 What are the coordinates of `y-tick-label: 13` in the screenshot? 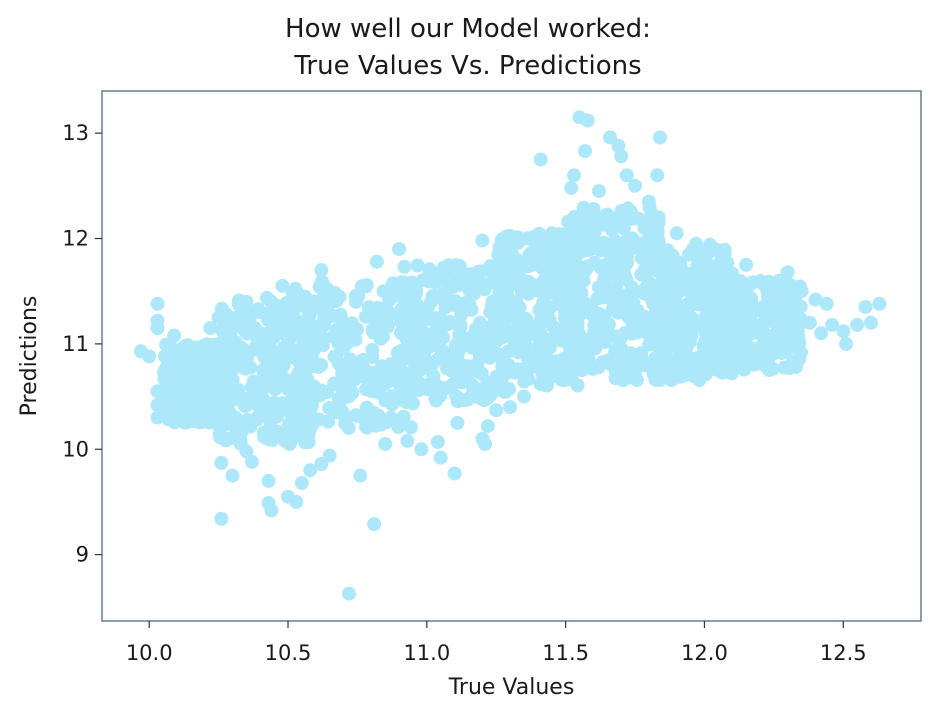 It's located at (75, 133).